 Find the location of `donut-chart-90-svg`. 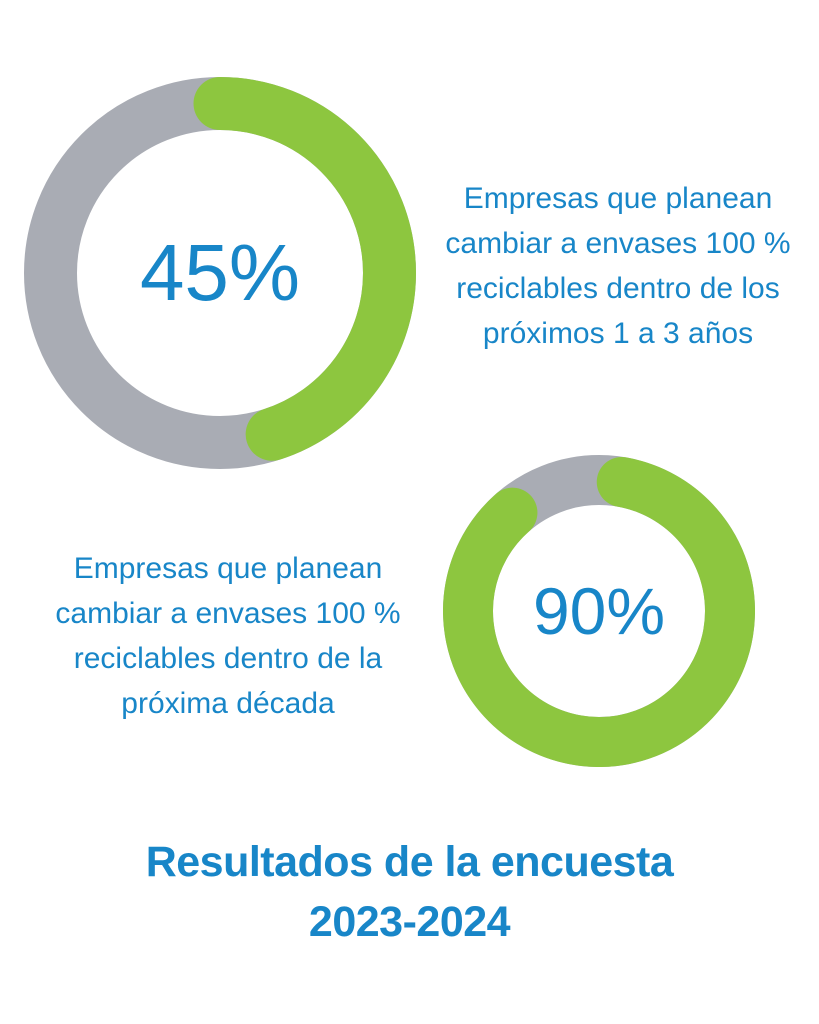

donut-chart-90-svg is located at coordinates (599, 611).